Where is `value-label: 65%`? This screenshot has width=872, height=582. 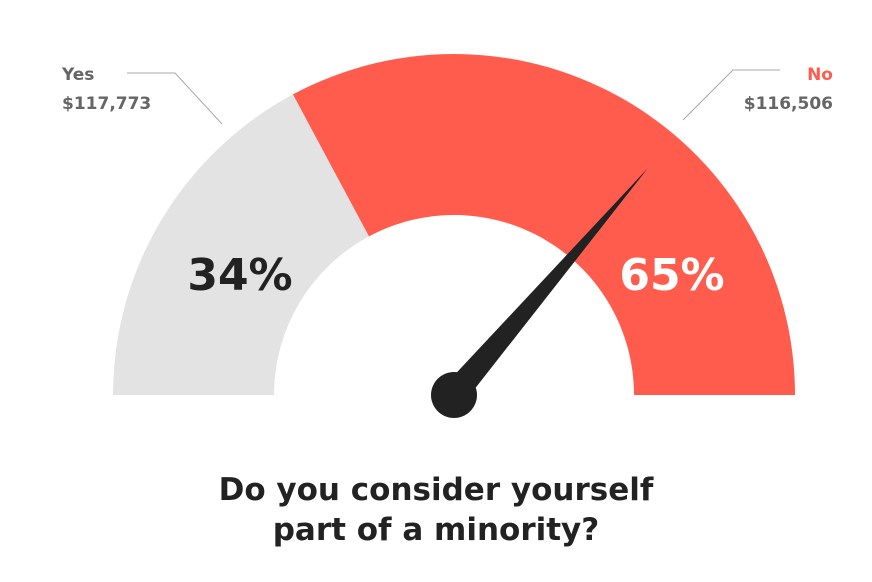
value-label: 65% is located at coordinates (671, 275).